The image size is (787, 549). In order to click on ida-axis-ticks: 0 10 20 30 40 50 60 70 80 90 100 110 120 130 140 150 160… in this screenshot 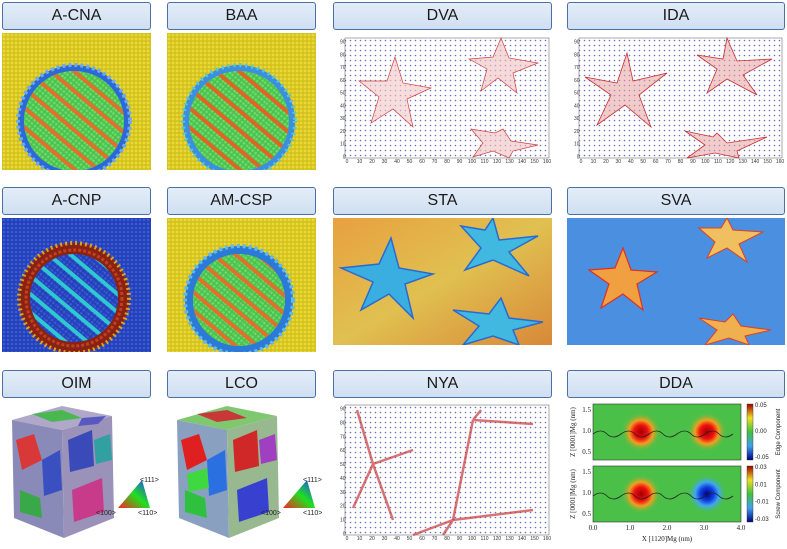, I will do `click(679, 103)`.